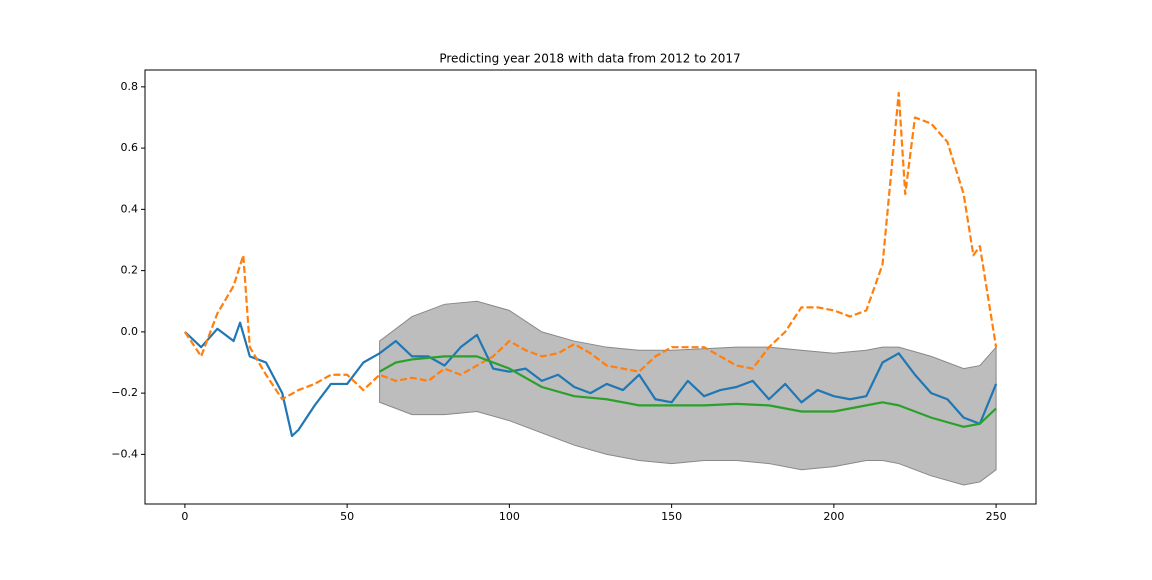 The image size is (1152, 580). Describe the element at coordinates (130, 331) in the screenshot. I see `y-tick-label: 0.0` at that location.